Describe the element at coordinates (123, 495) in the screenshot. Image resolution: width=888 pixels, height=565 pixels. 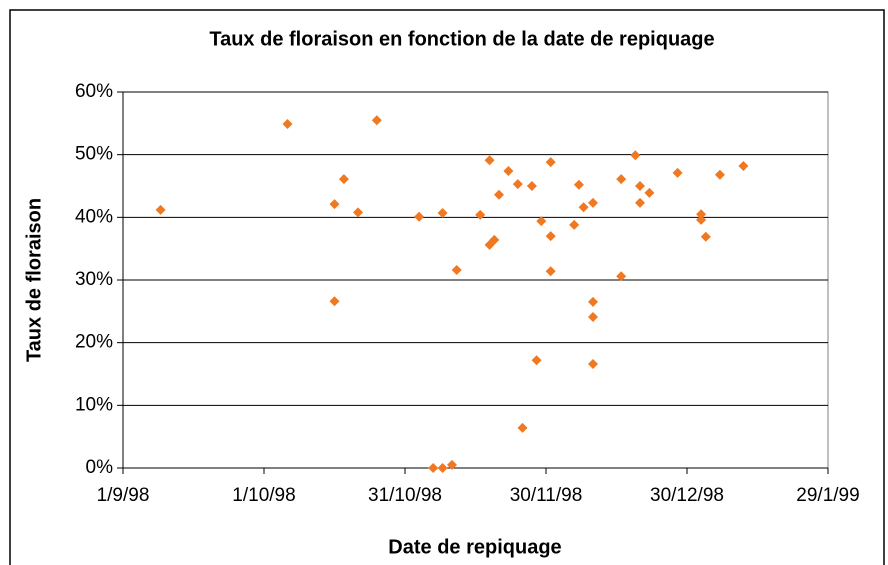
I see `x-tick-label: 1/9/98` at that location.